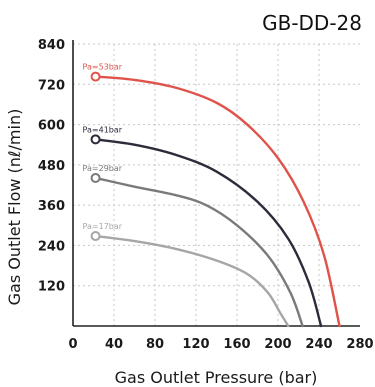 This screenshot has height=387, width=375. What do you see at coordinates (216, 377) in the screenshot?
I see `x-axis-label: Gas Outlet Pressure (bar)` at bounding box center [216, 377].